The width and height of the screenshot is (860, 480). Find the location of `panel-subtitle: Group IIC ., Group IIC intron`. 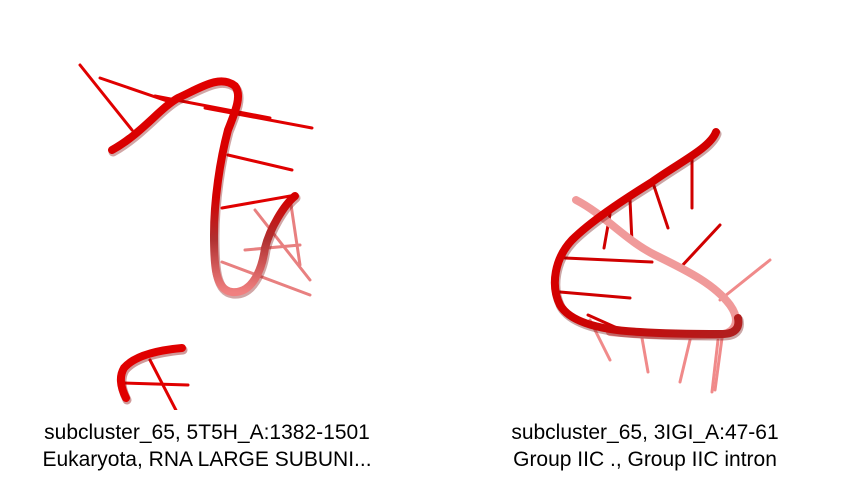

panel-subtitle: Group IIC ., Group IIC intron is located at coordinates (645, 459).